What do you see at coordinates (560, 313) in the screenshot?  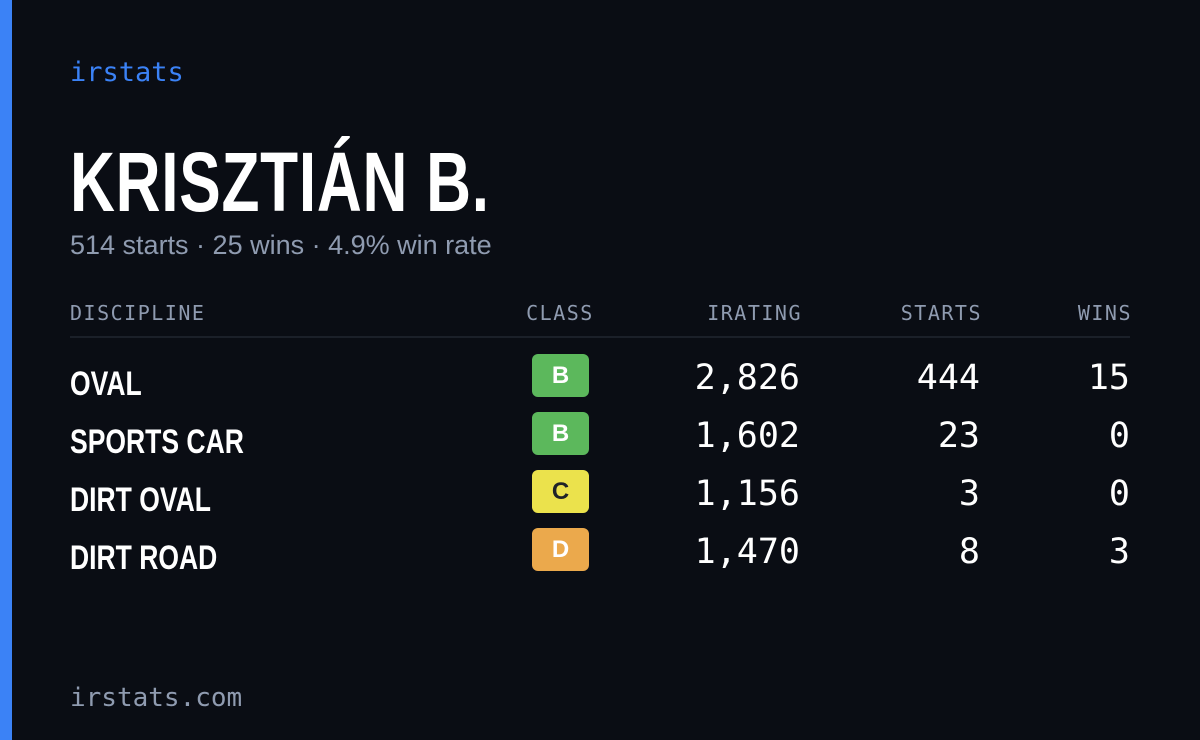 I see `column-header: CLASS` at bounding box center [560, 313].